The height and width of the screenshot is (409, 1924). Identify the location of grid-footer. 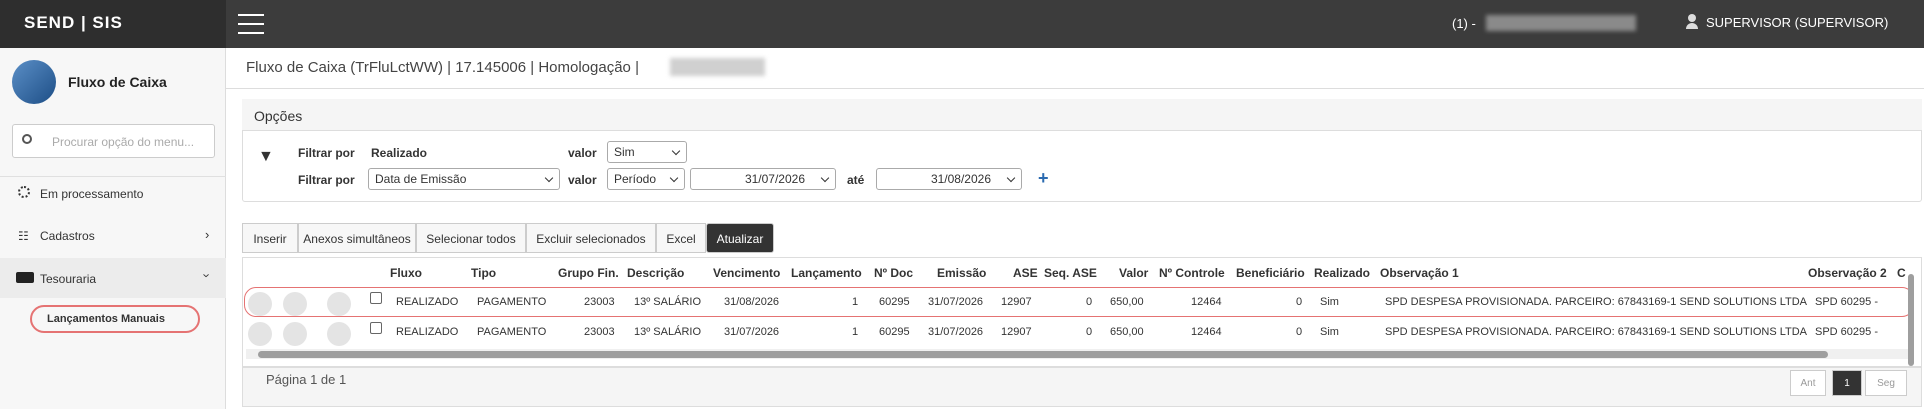
(1082, 387).